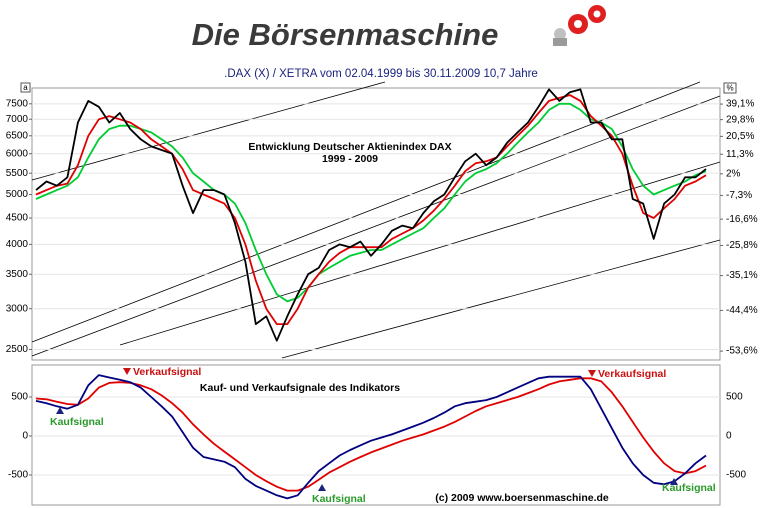 The width and height of the screenshot is (762, 508). I want to click on y-tick-label: 7000, so click(17, 119).